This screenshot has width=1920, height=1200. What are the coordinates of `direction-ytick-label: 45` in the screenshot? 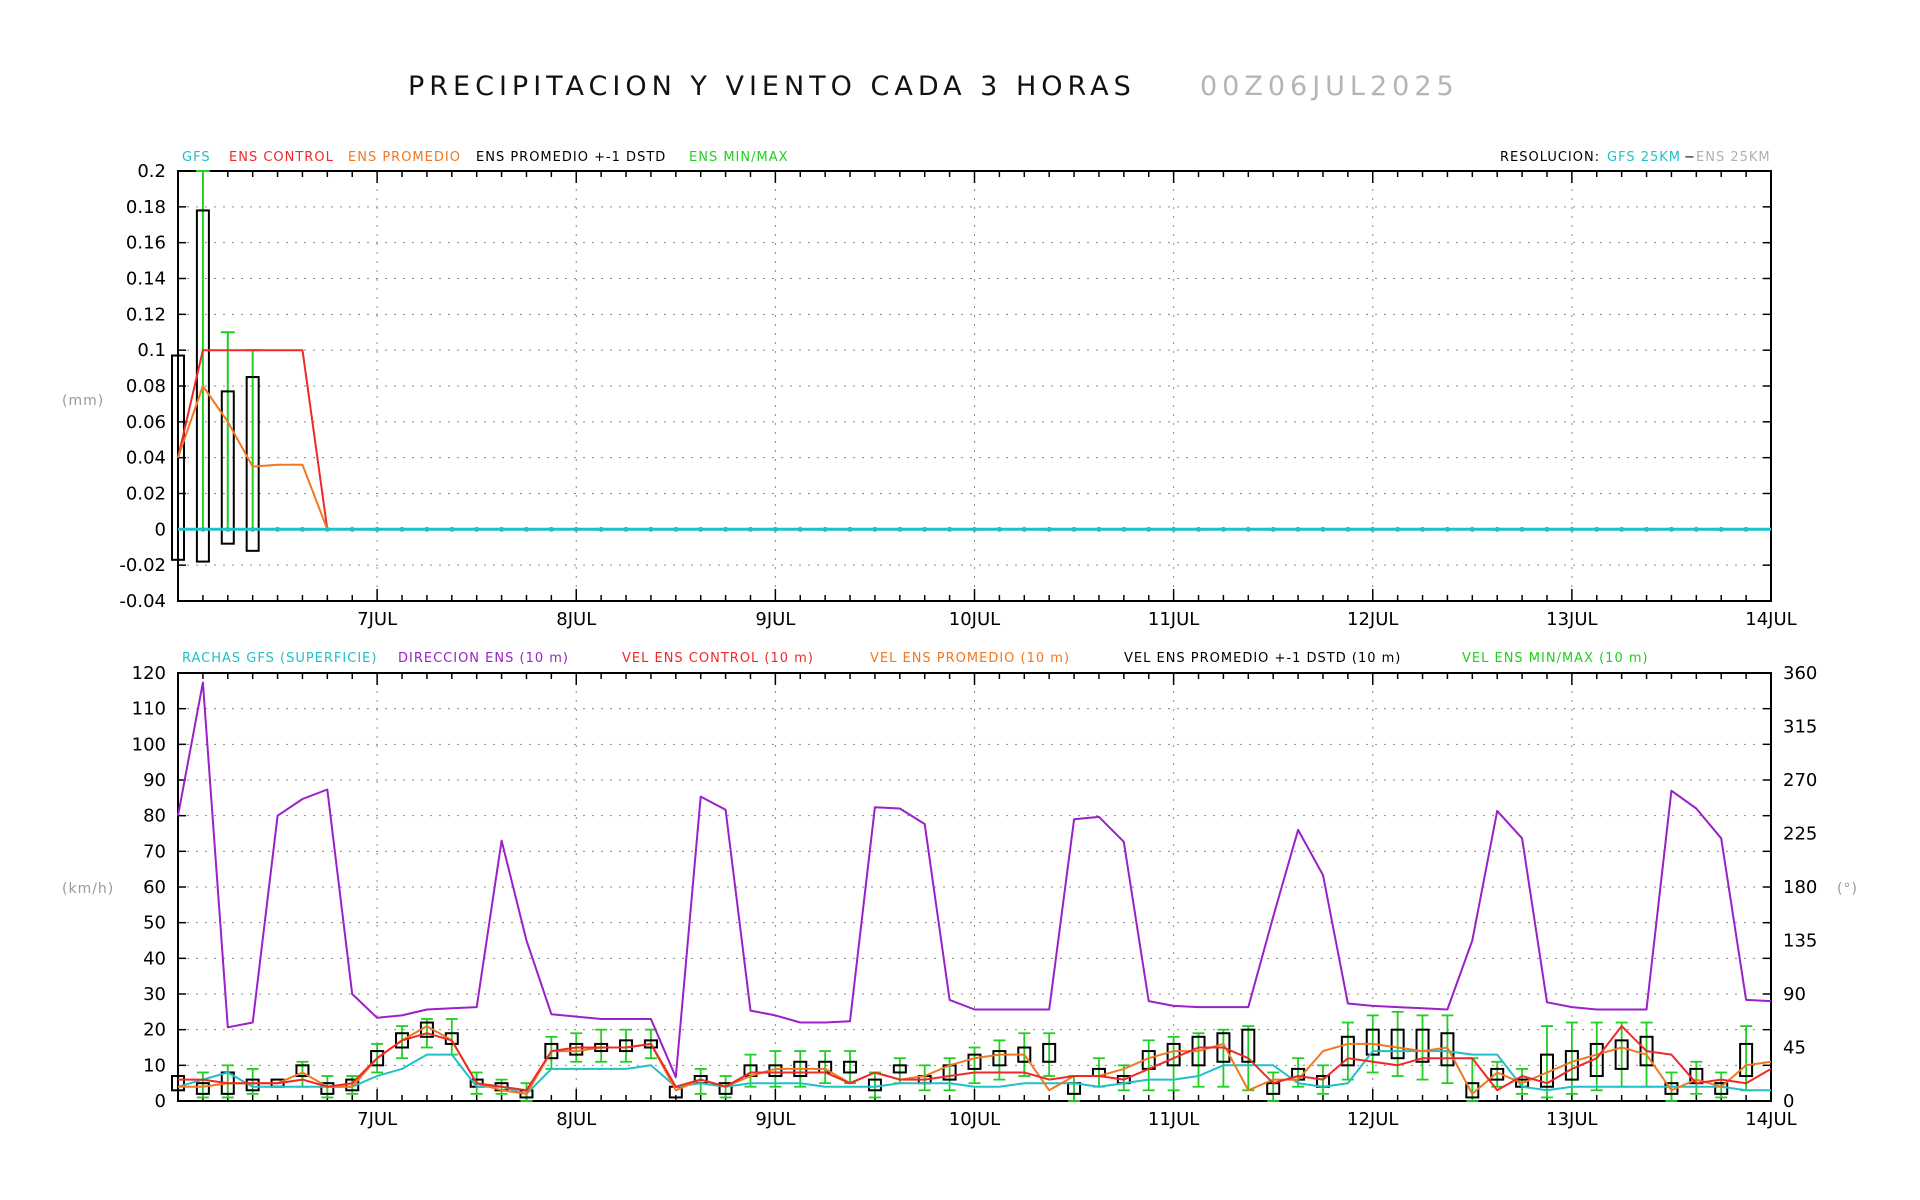 It's located at (1794, 1048).